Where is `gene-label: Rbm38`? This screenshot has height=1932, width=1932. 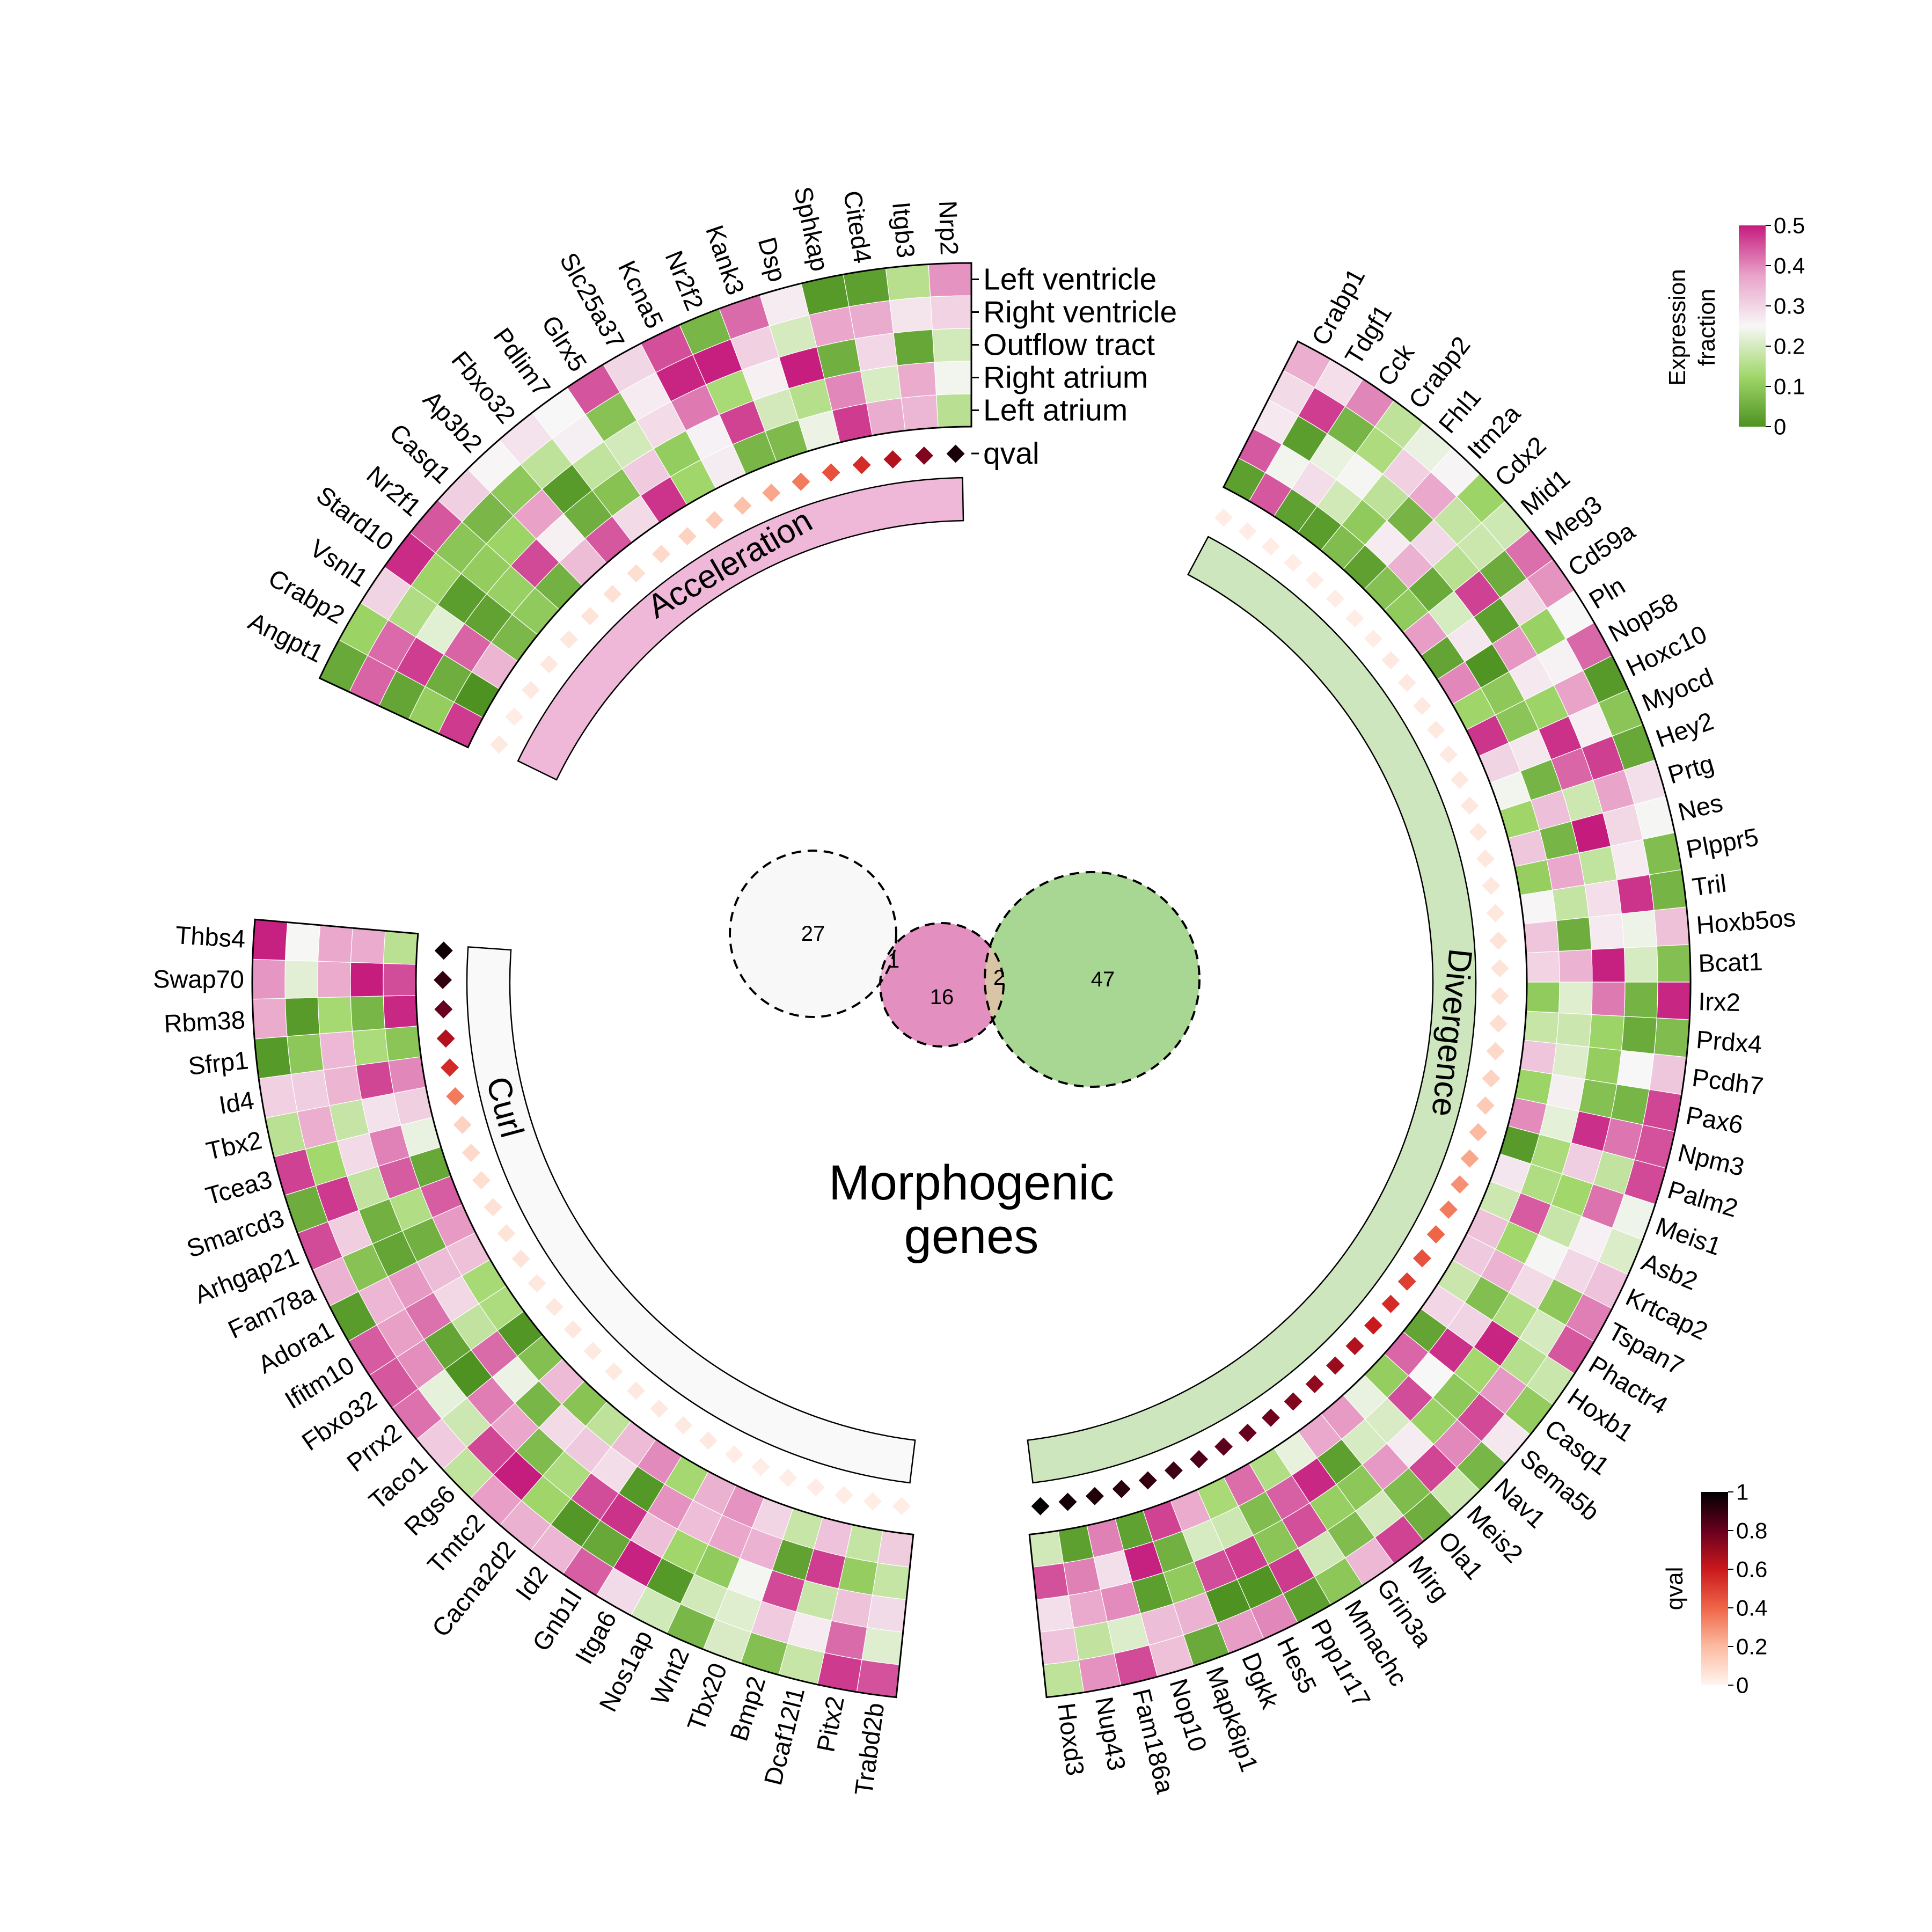
gene-label: Rbm38 is located at coordinates (204, 1021).